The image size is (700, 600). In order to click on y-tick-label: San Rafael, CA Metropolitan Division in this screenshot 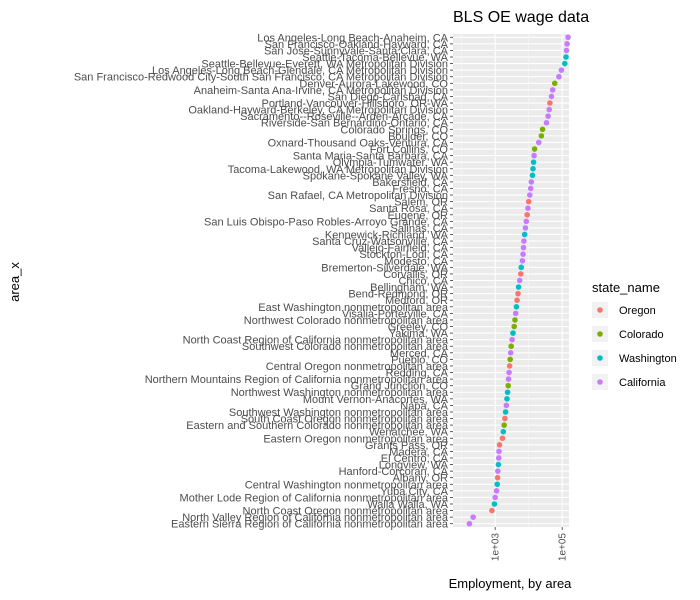, I will do `click(358, 196)`.